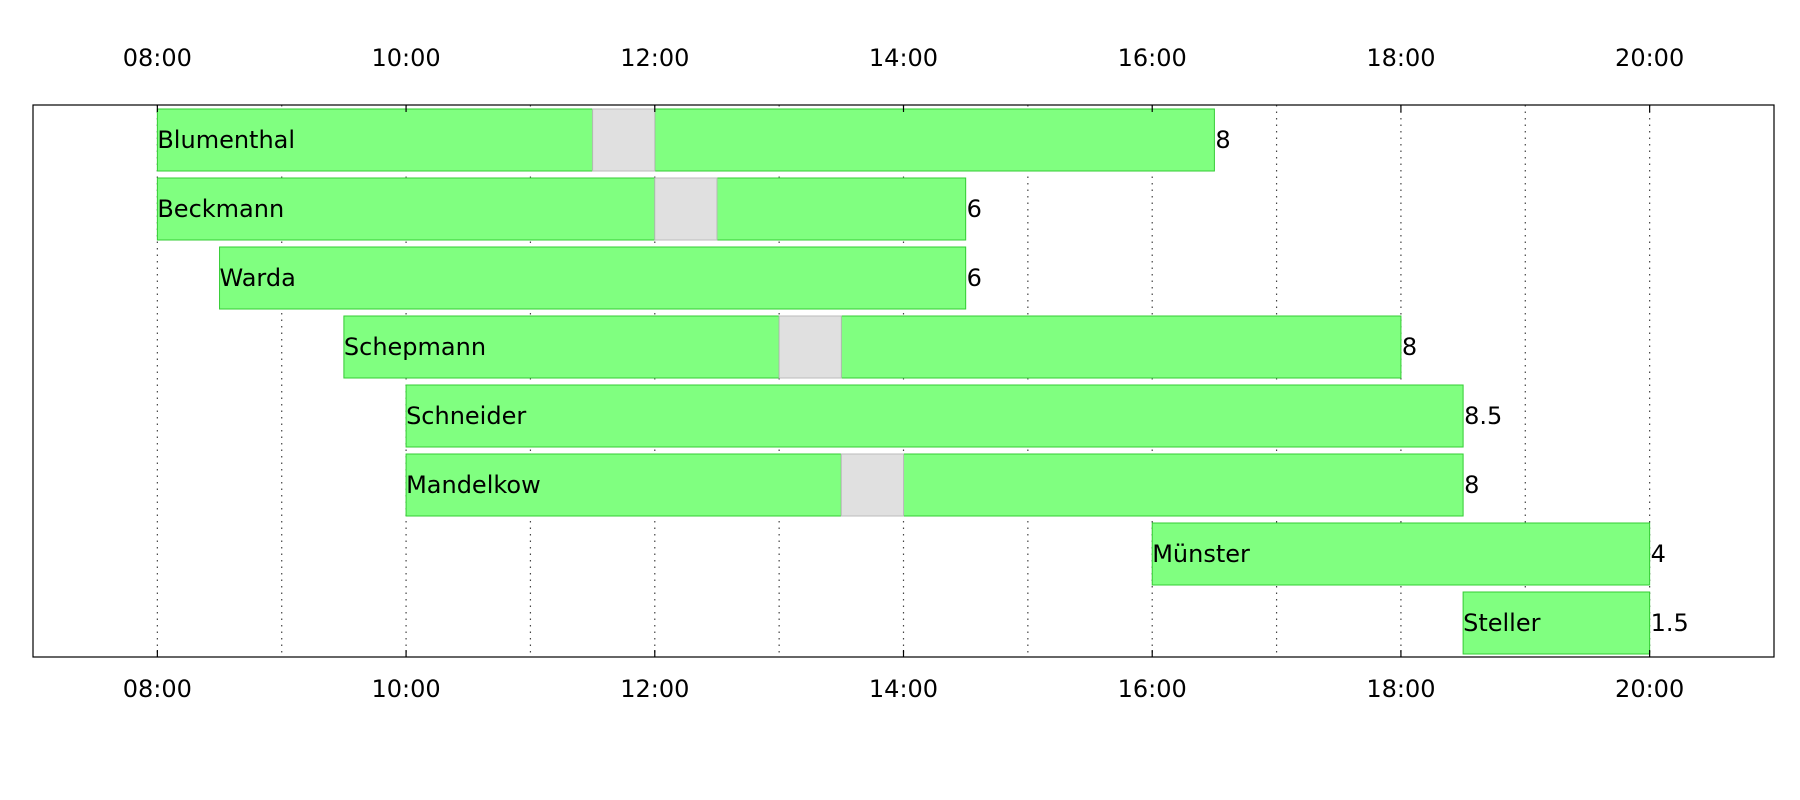  Describe the element at coordinates (415, 347) in the screenshot. I see `bar-name-schepmann: Schepmann` at that location.